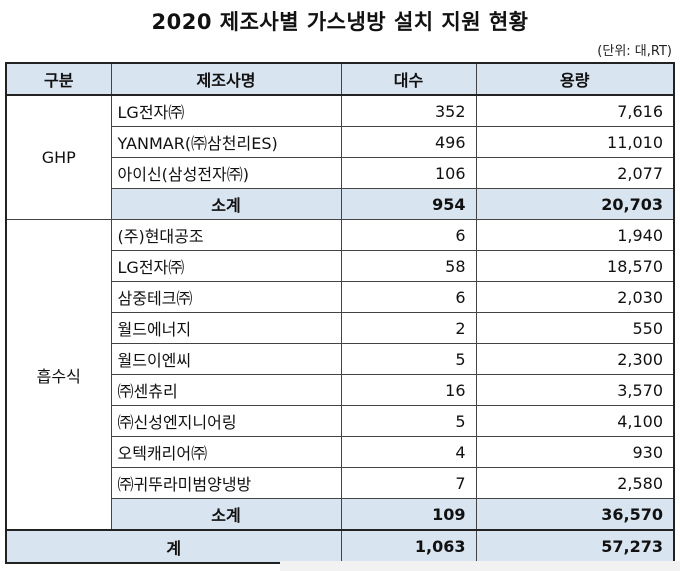 This screenshot has width=680, height=571. I want to click on group-label: 흡수식, so click(58, 375).